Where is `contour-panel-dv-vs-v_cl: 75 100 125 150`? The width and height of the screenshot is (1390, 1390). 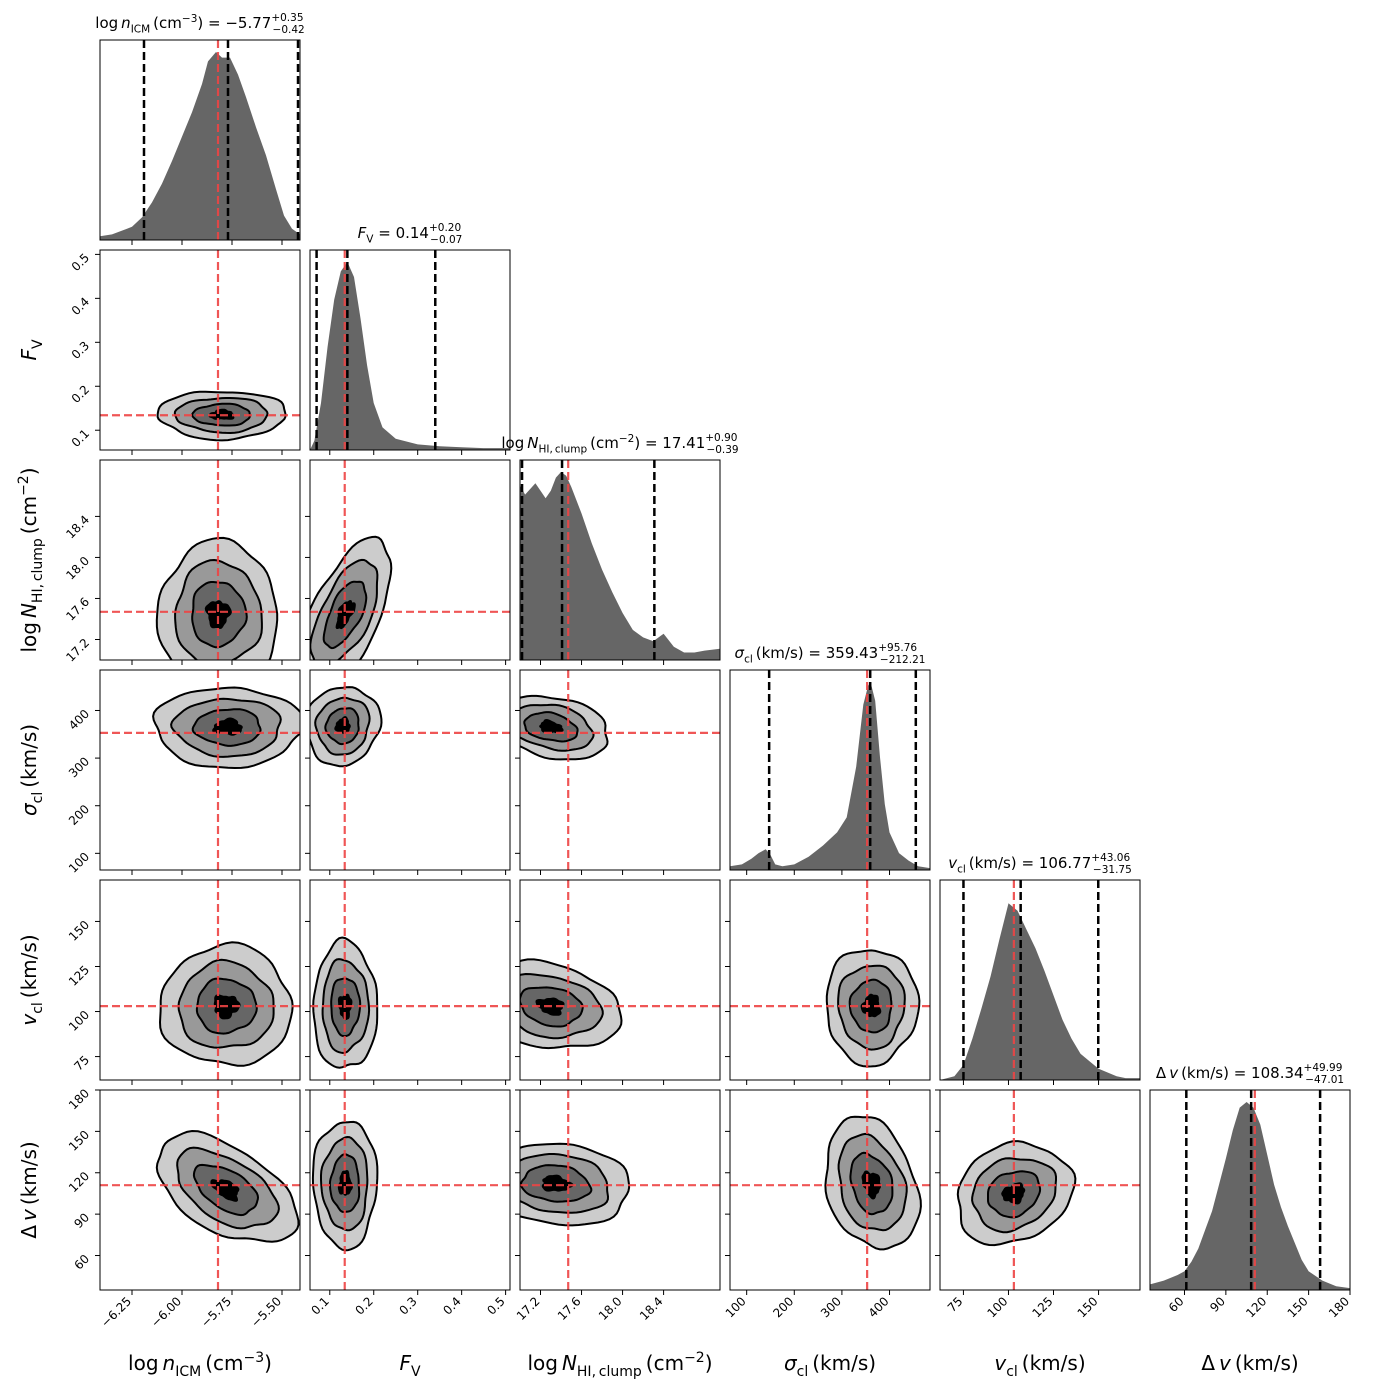 contour-panel-dv-vs-v_cl: 75 100 125 150 is located at coordinates (1038, 1204).